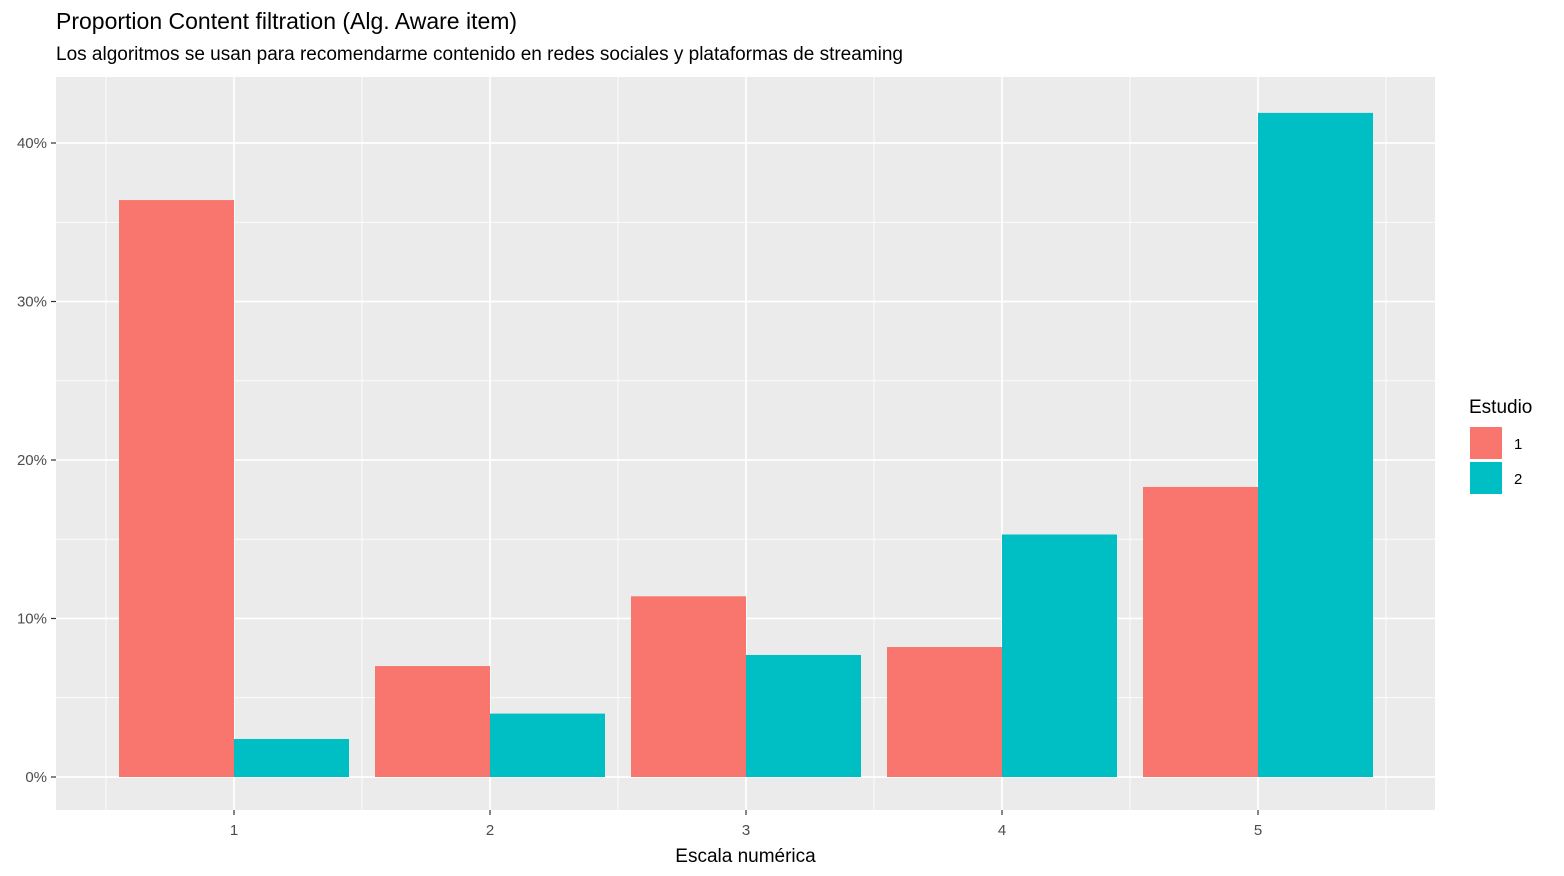  What do you see at coordinates (32, 619) in the screenshot?
I see `y-tick-label: 10%` at bounding box center [32, 619].